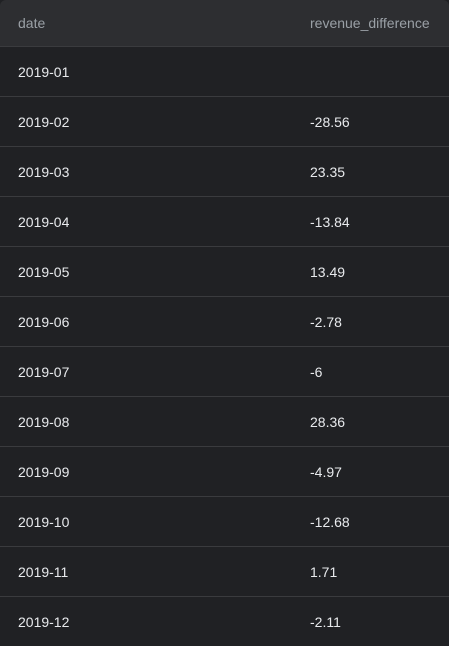 This screenshot has height=646, width=449. Describe the element at coordinates (44, 521) in the screenshot. I see `date-cell: 2019-10` at that location.